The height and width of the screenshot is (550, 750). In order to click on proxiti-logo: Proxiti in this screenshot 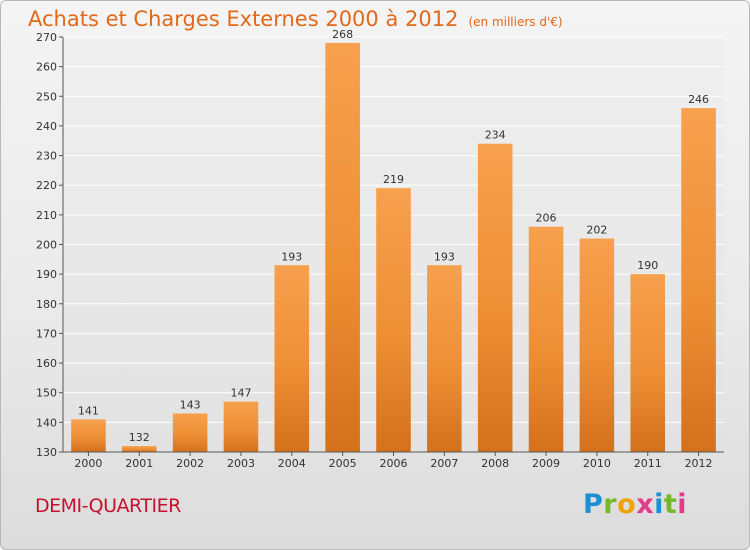, I will do `click(635, 504)`.